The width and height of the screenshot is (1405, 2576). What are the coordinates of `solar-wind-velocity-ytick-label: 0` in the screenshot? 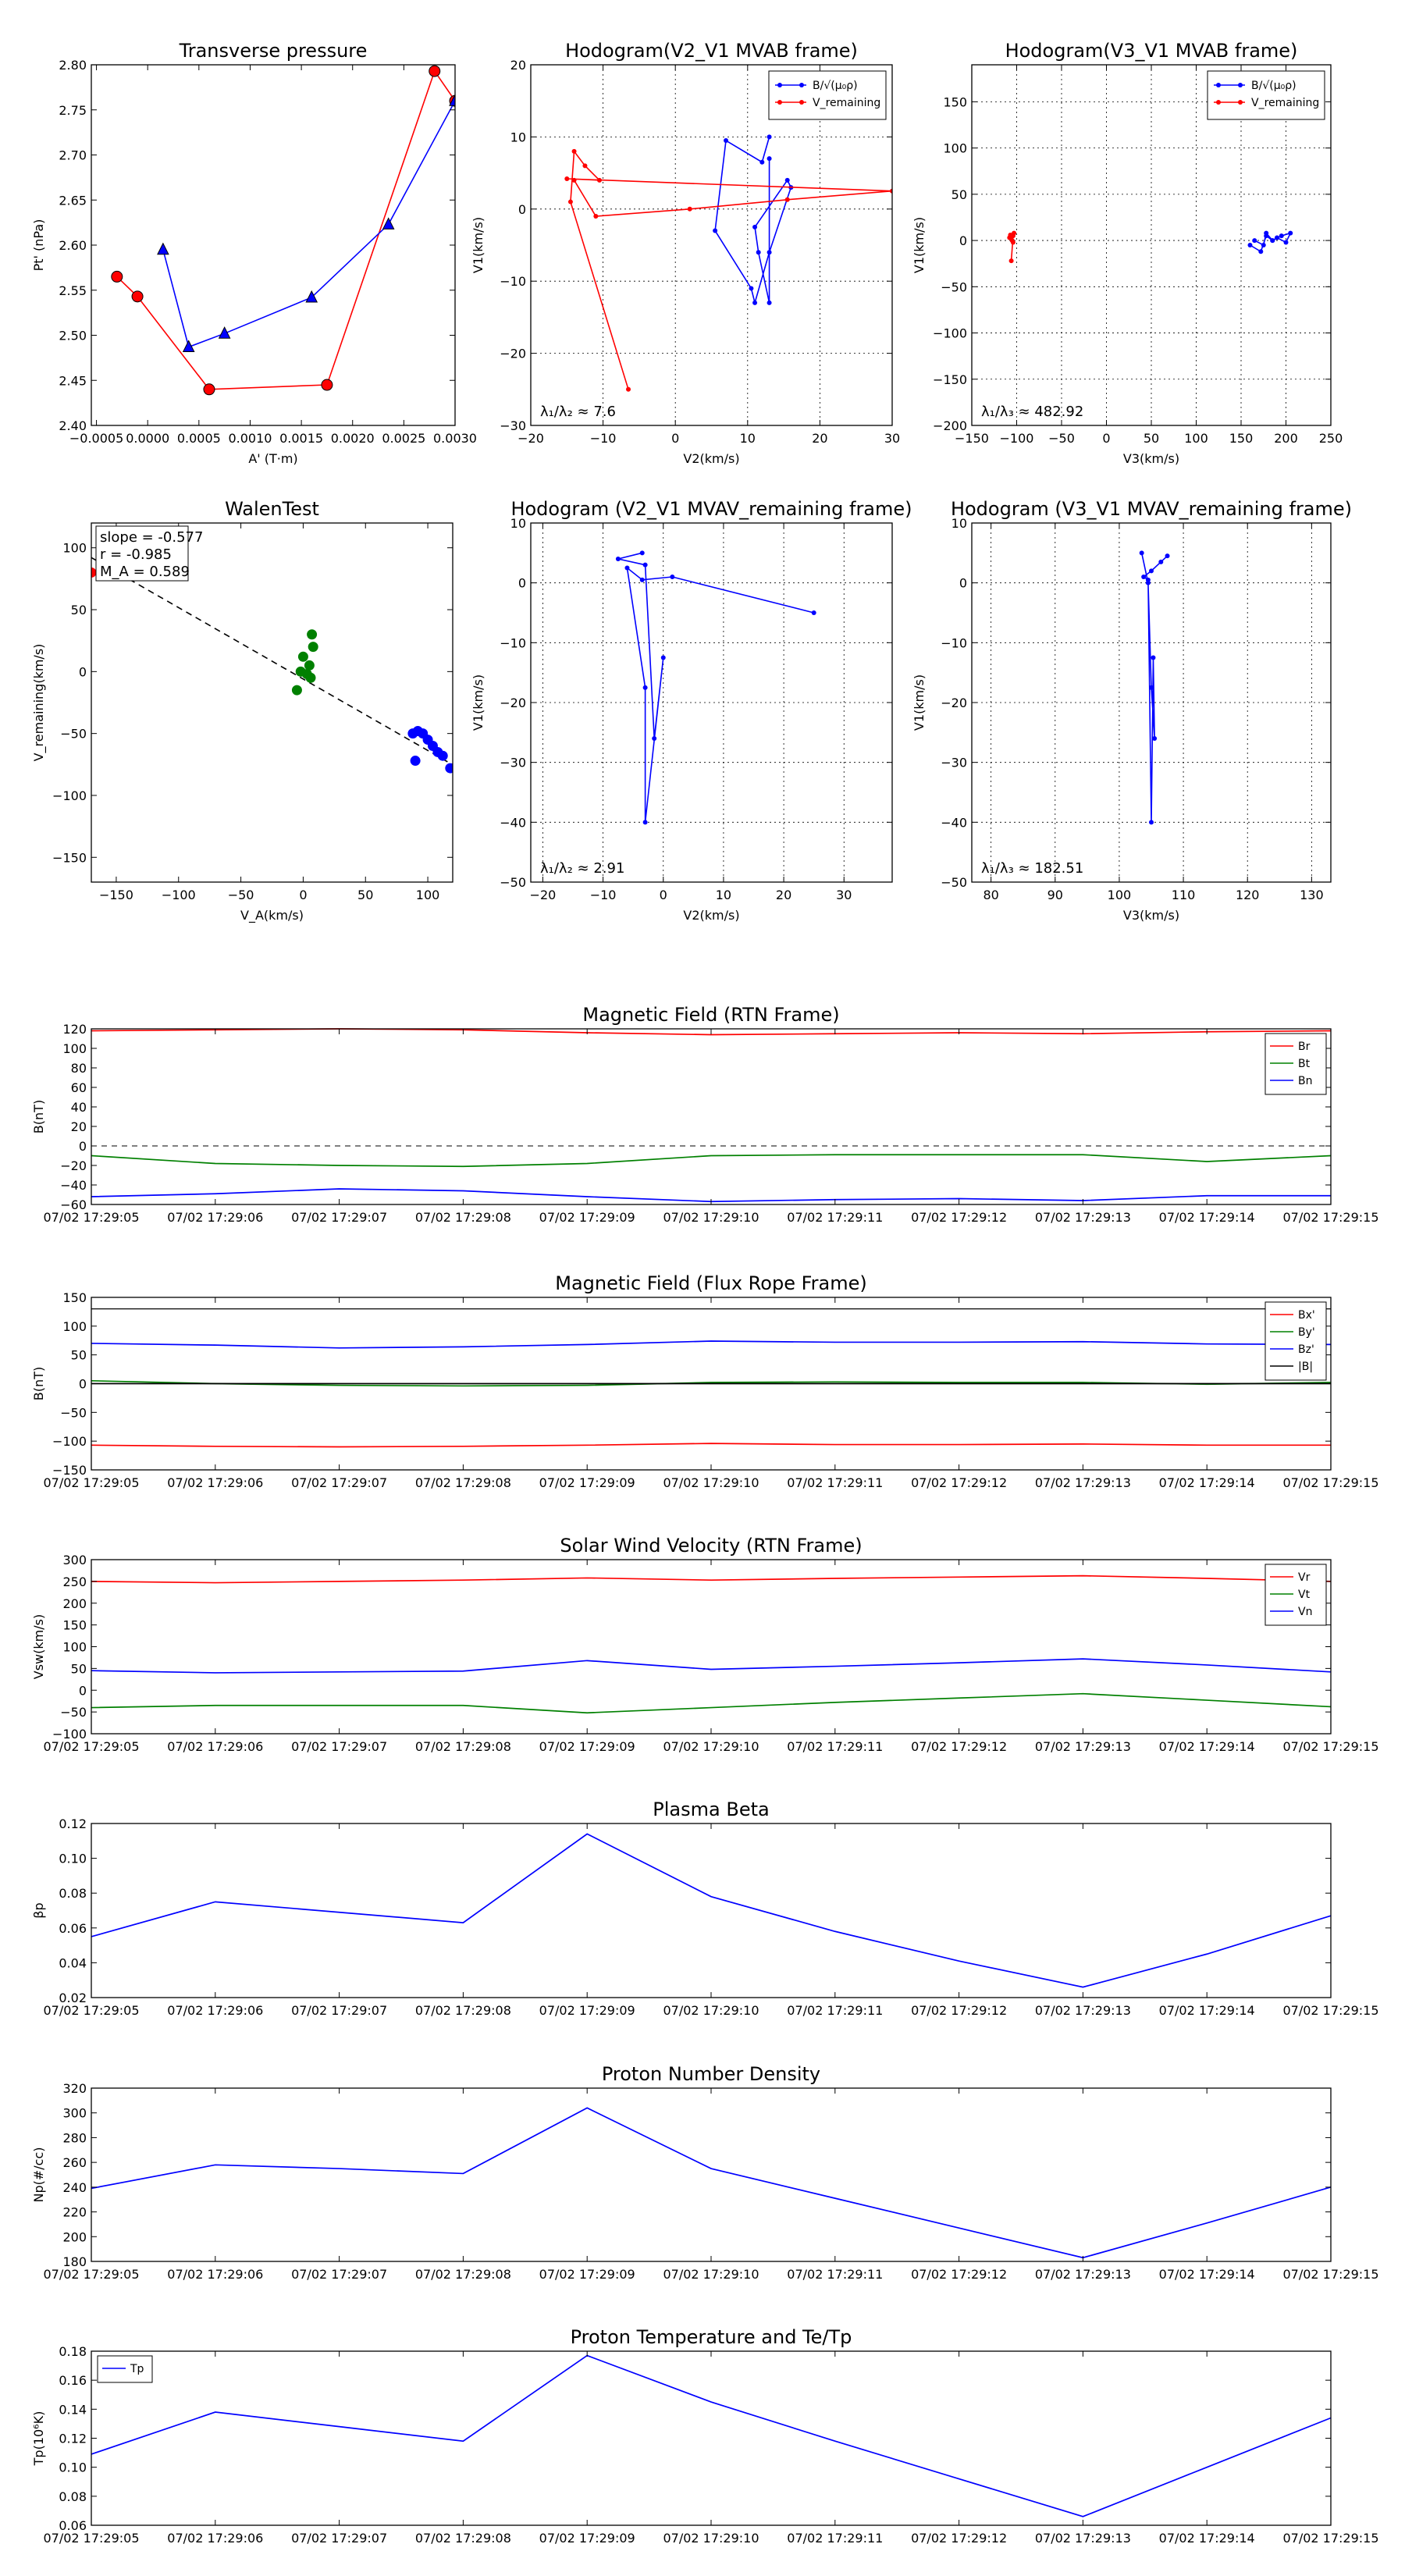 It's located at (83, 1690).